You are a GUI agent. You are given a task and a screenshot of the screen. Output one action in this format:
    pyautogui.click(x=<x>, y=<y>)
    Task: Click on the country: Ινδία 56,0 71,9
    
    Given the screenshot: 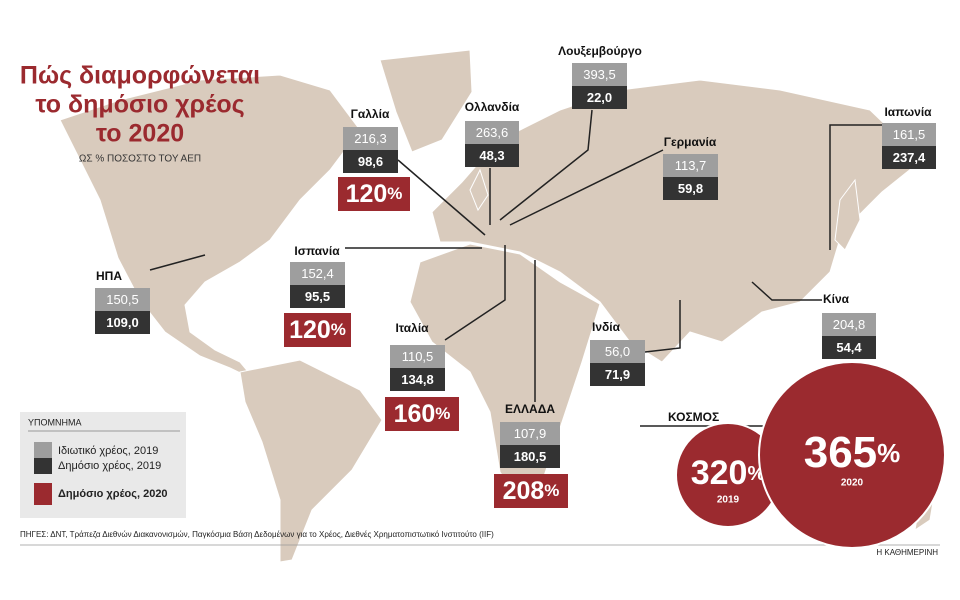 What is the action you would take?
    pyautogui.click(x=617, y=353)
    